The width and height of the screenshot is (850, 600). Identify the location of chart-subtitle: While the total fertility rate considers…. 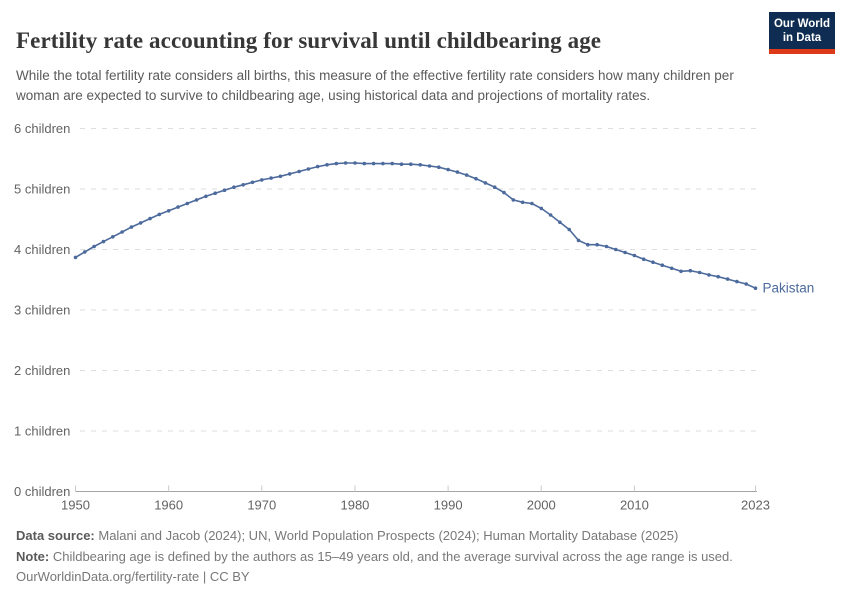
(375, 85).